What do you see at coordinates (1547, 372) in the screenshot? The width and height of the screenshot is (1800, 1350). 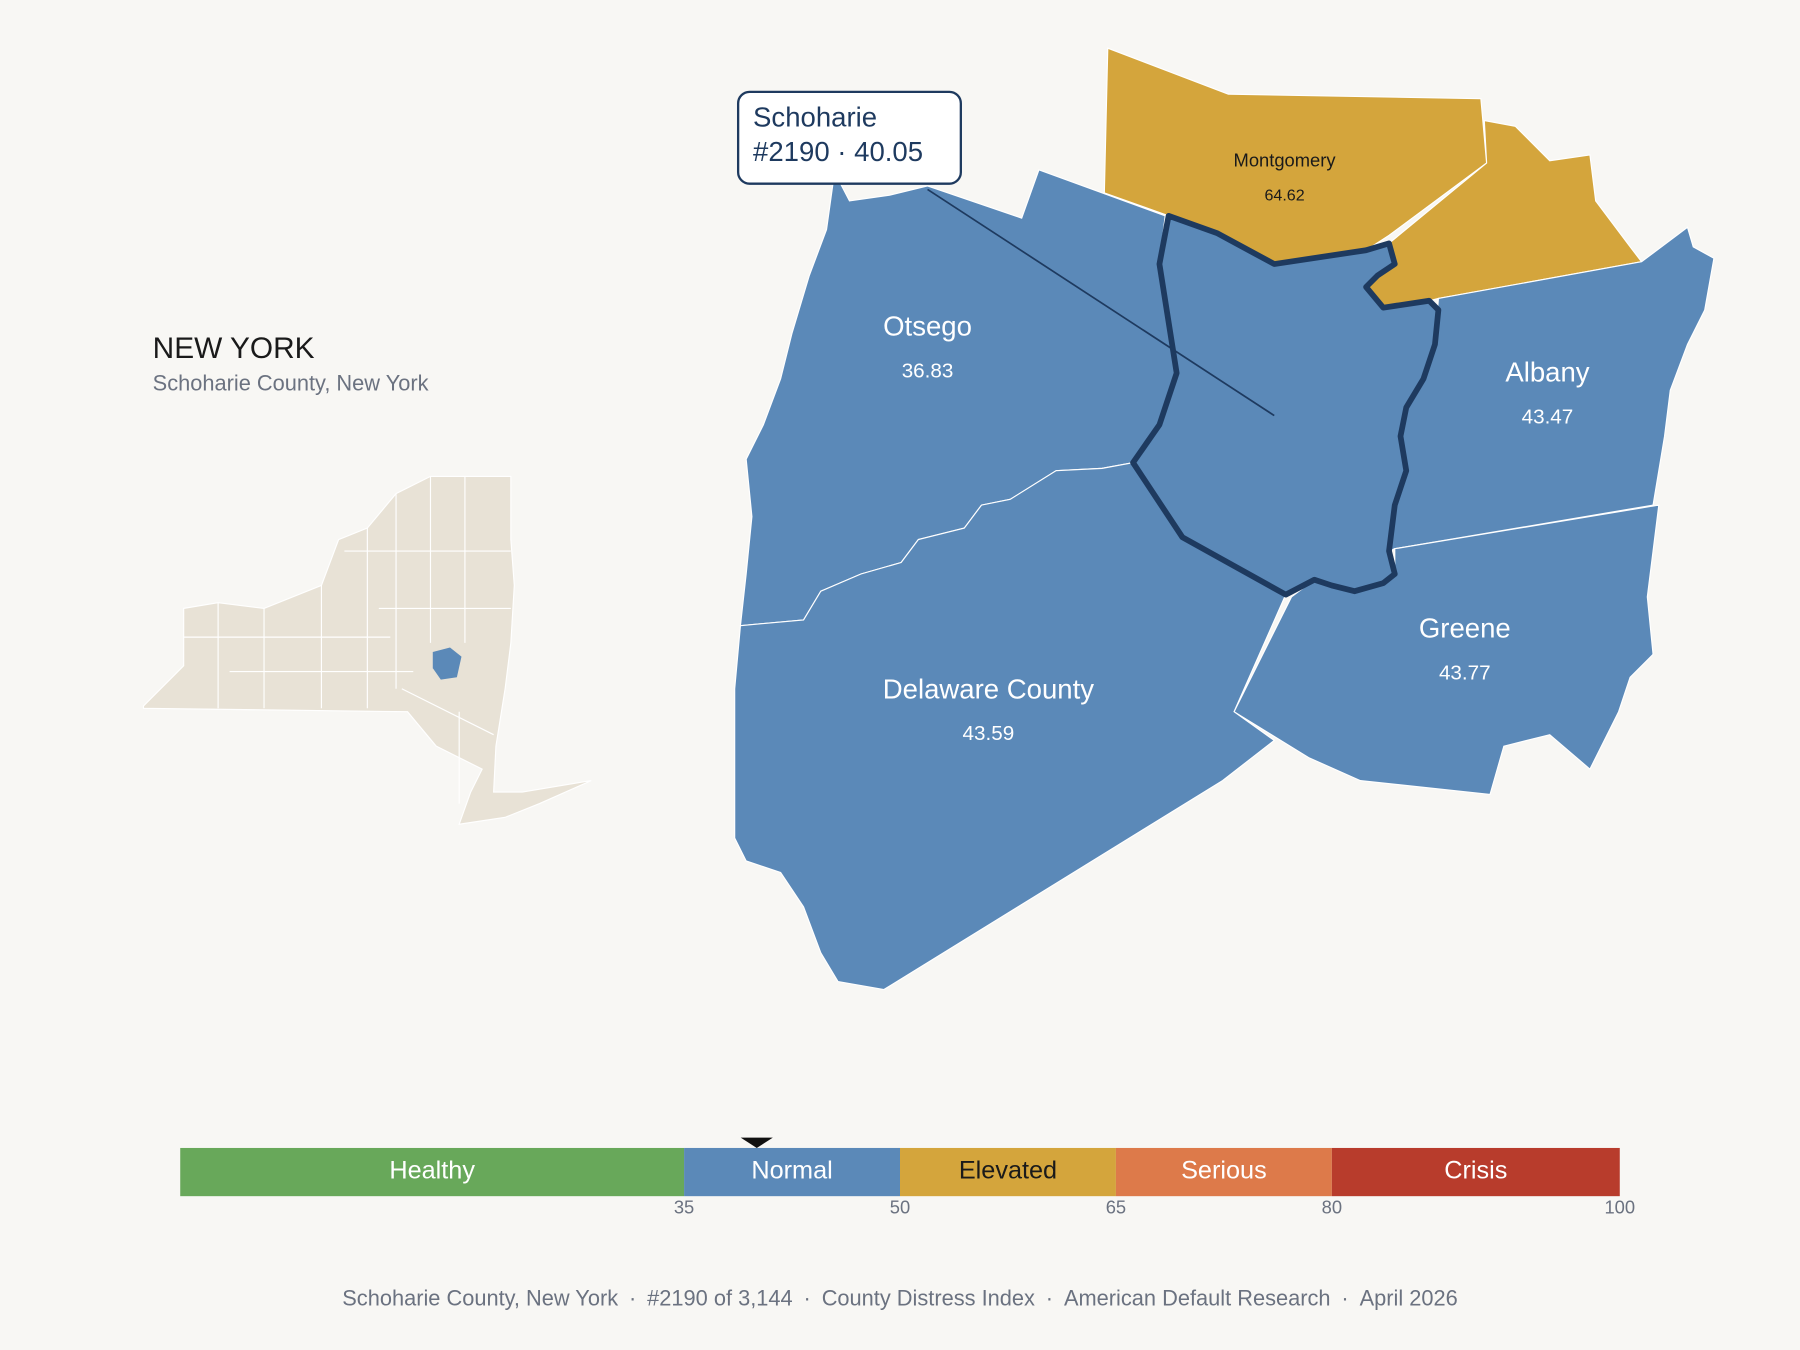 I see `county-name: Albany` at bounding box center [1547, 372].